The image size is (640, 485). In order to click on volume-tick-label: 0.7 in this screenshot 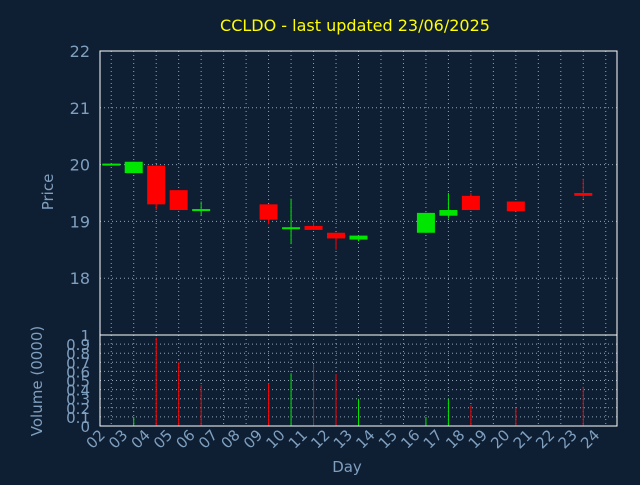, I will do `click(78, 363)`.